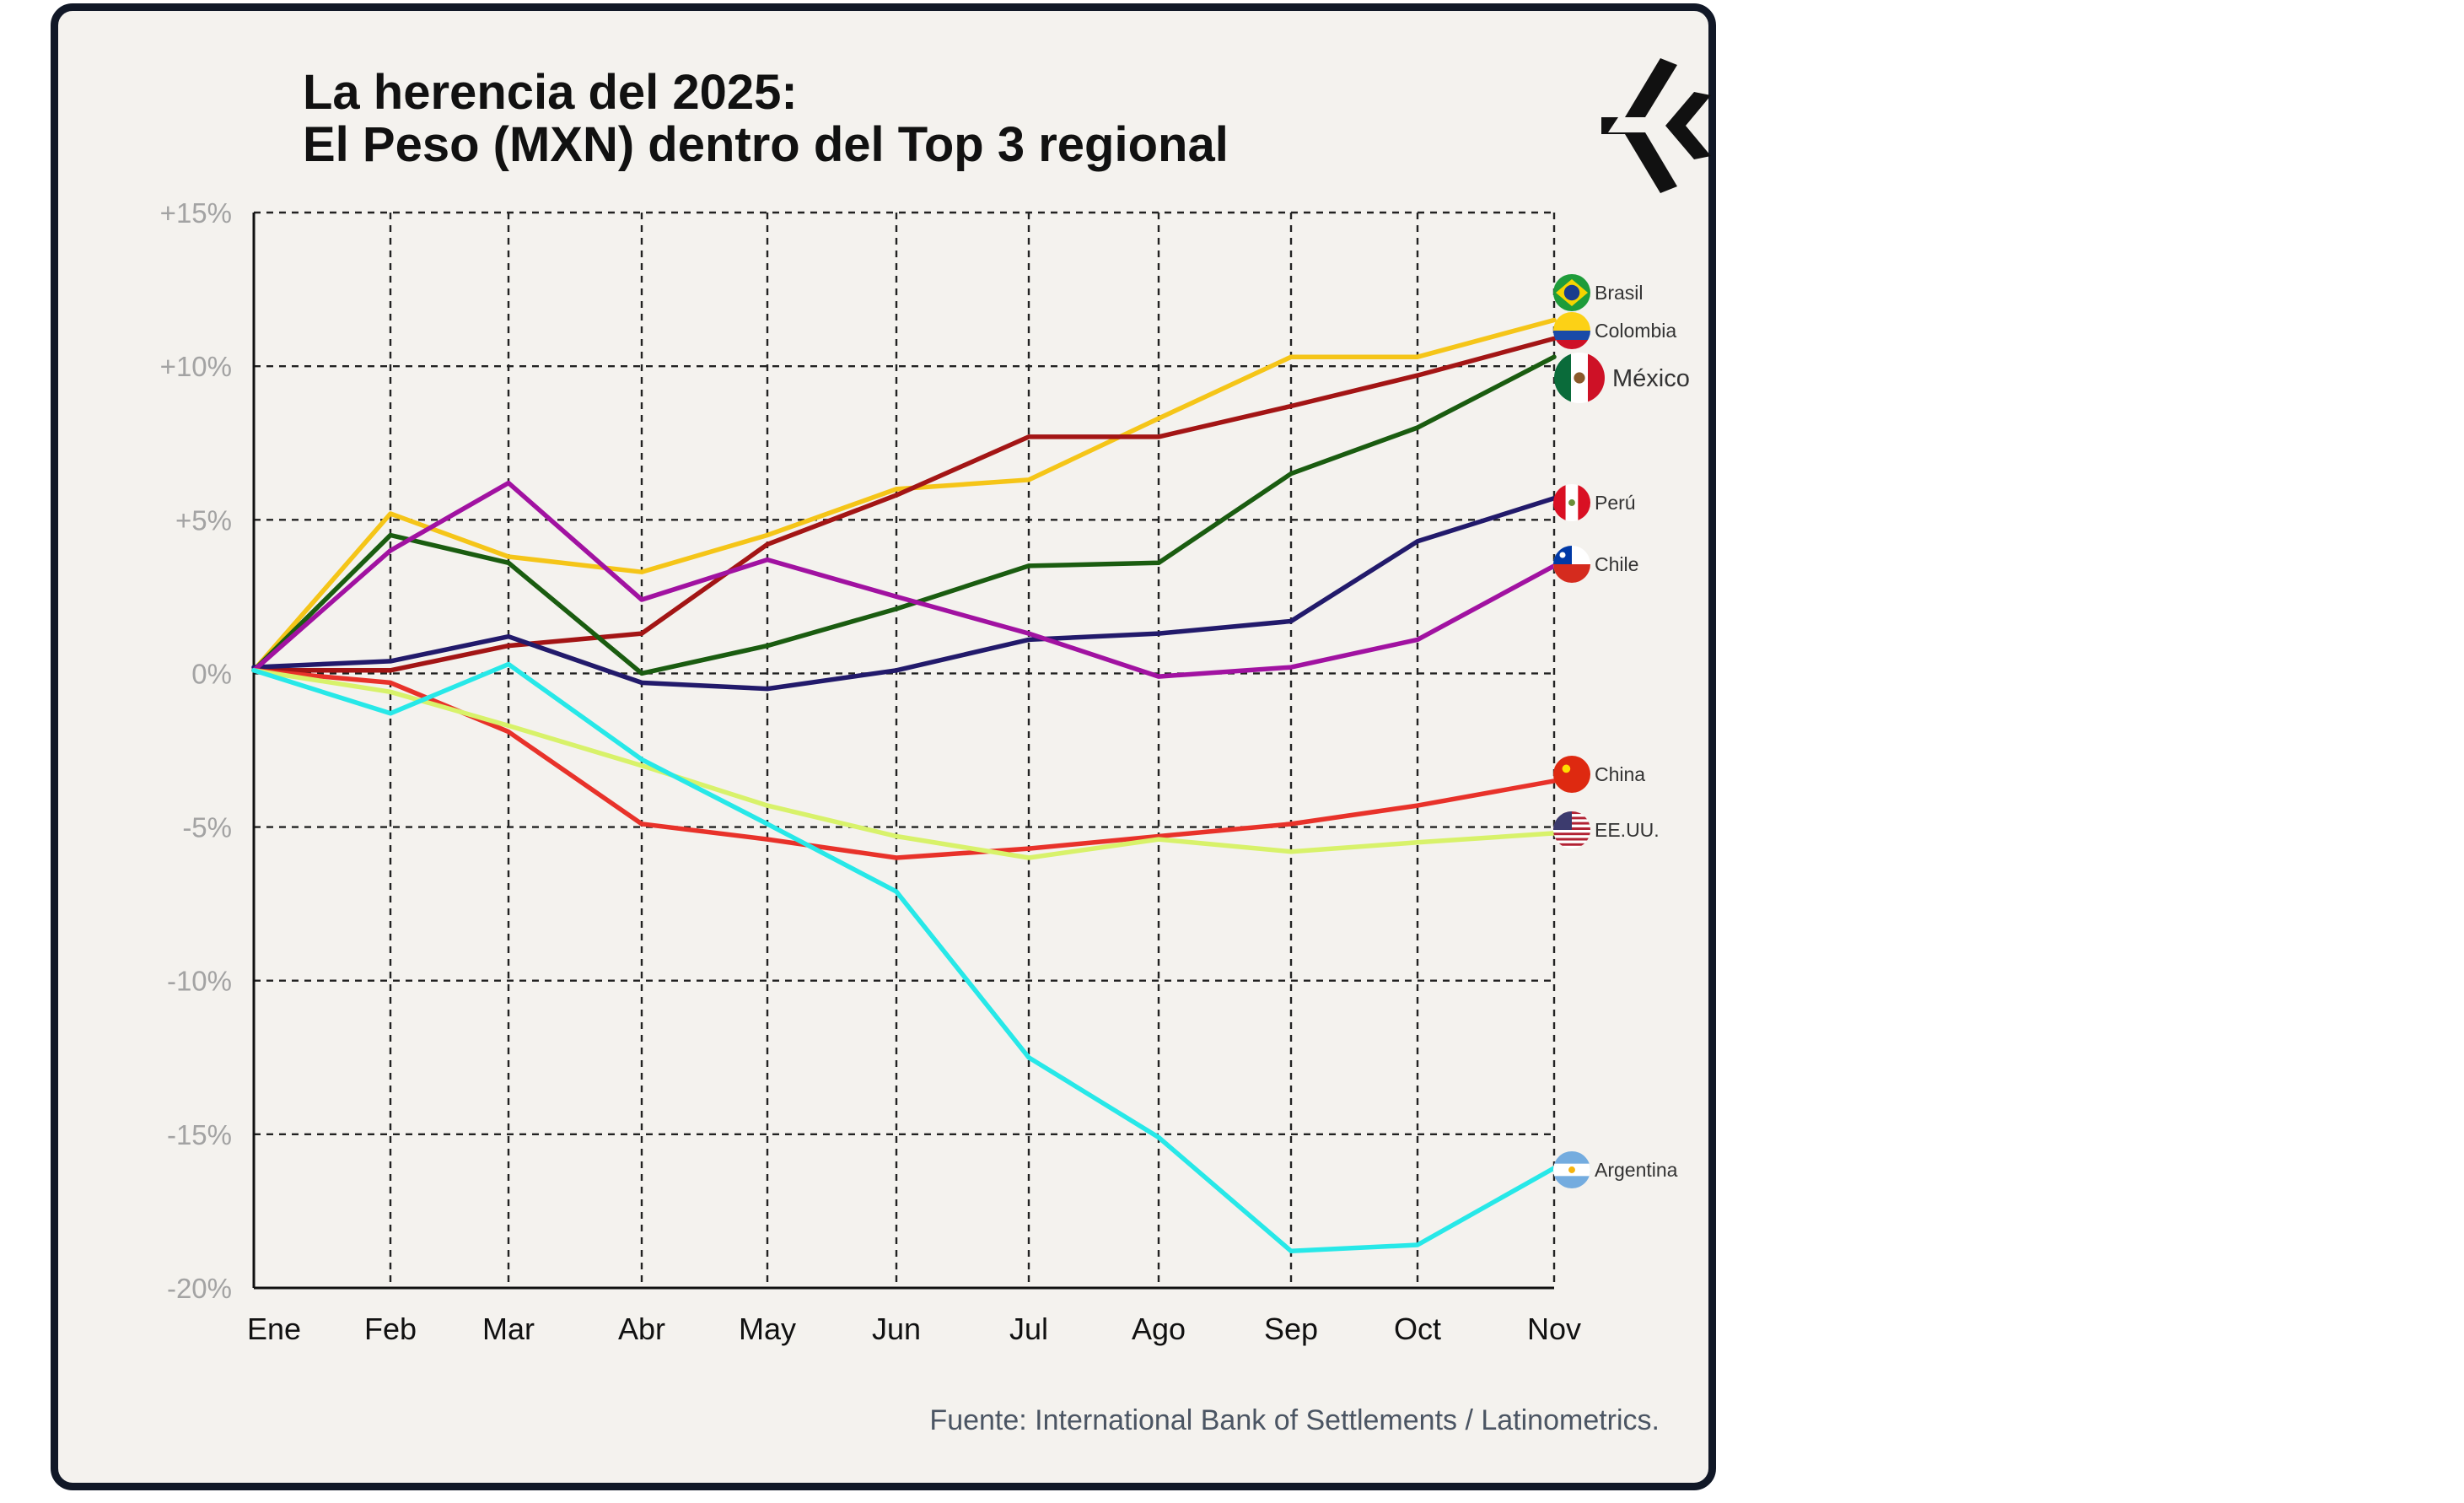 The image size is (2464, 1503). I want to click on x-tick-label: Jul, so click(1028, 1329).